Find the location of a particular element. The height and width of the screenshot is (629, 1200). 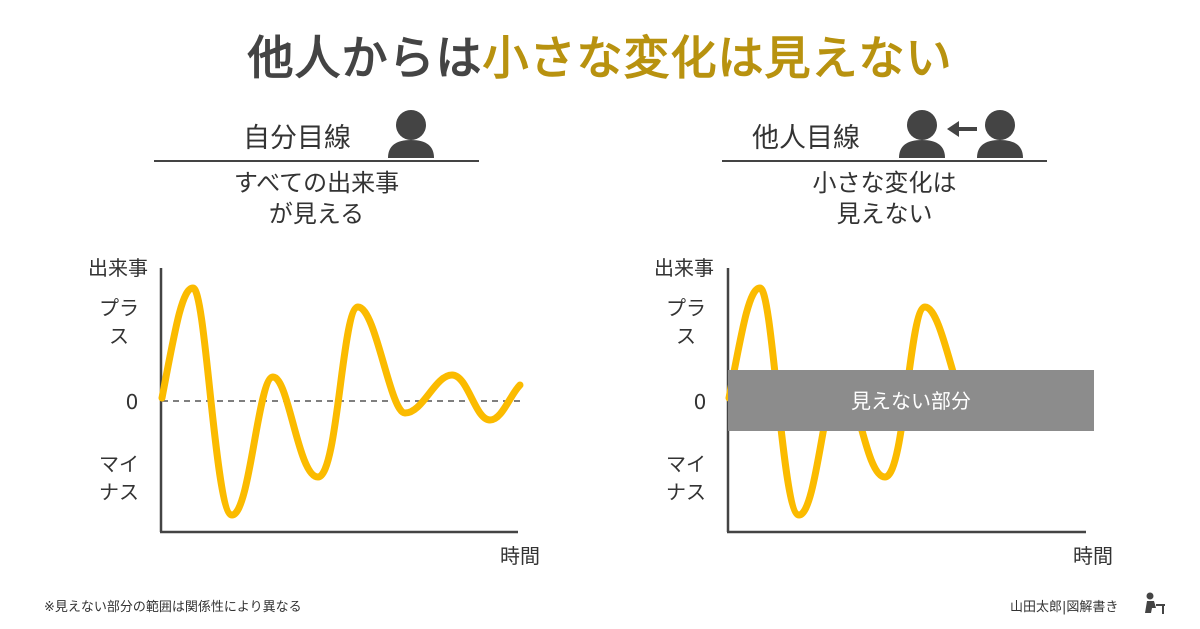

right-y-plus-line1: プラ is located at coordinates (686, 308).